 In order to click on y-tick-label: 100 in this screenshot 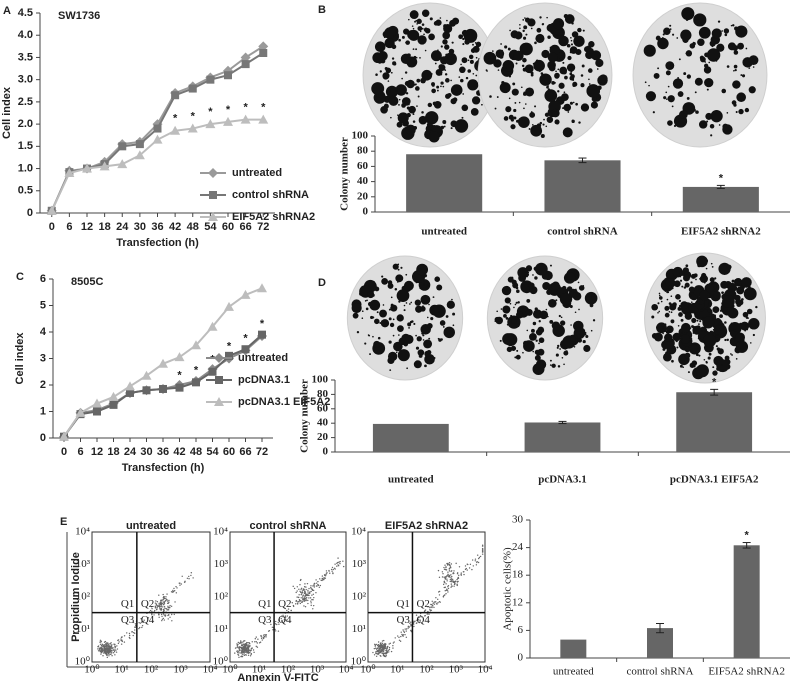, I will do `click(360, 136)`.